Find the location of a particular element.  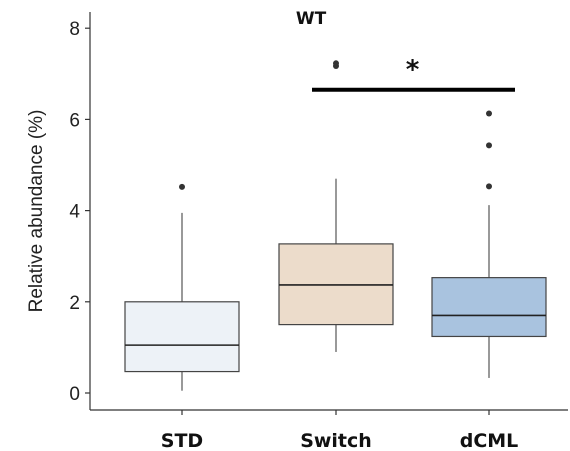

x-tick-label: dCML is located at coordinates (489, 440).